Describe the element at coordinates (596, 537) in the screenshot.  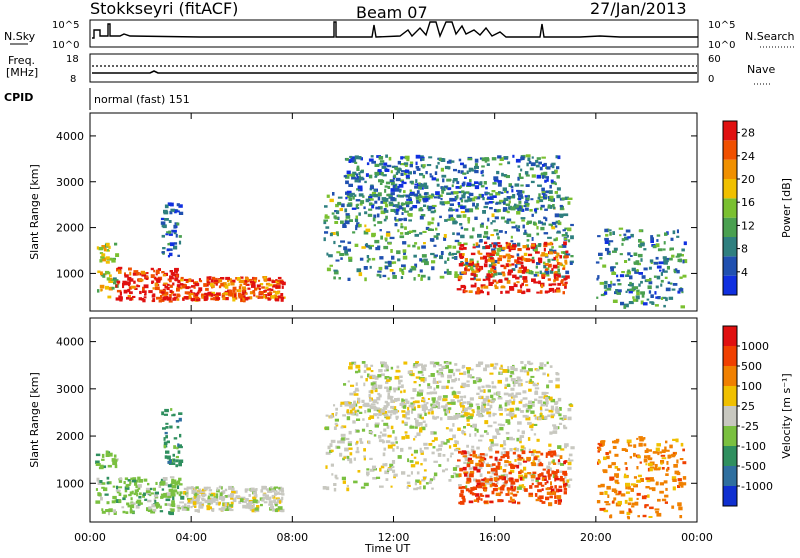
I see `x-tick-label: 20:00` at that location.